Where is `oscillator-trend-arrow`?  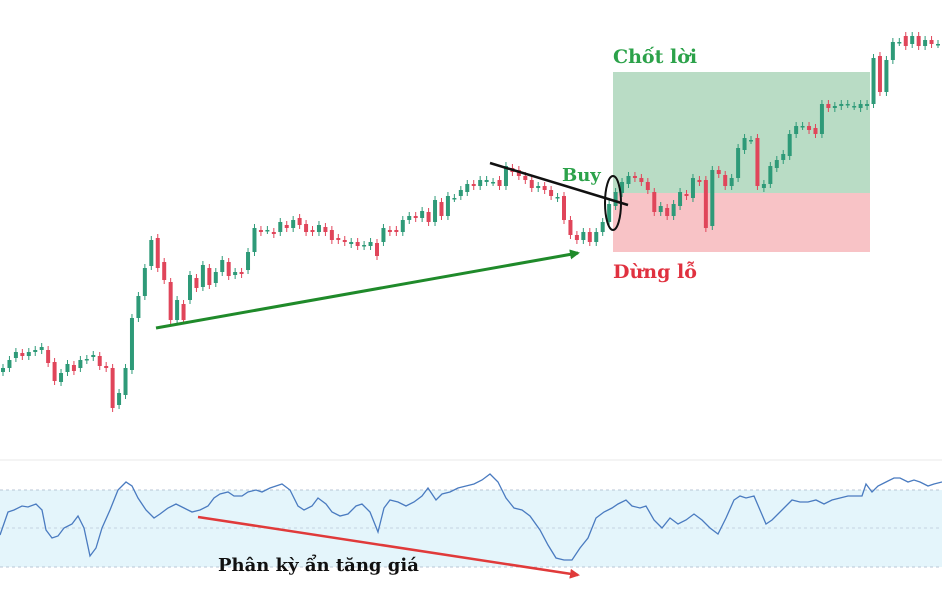 oscillator-trend-arrow is located at coordinates (388, 547).